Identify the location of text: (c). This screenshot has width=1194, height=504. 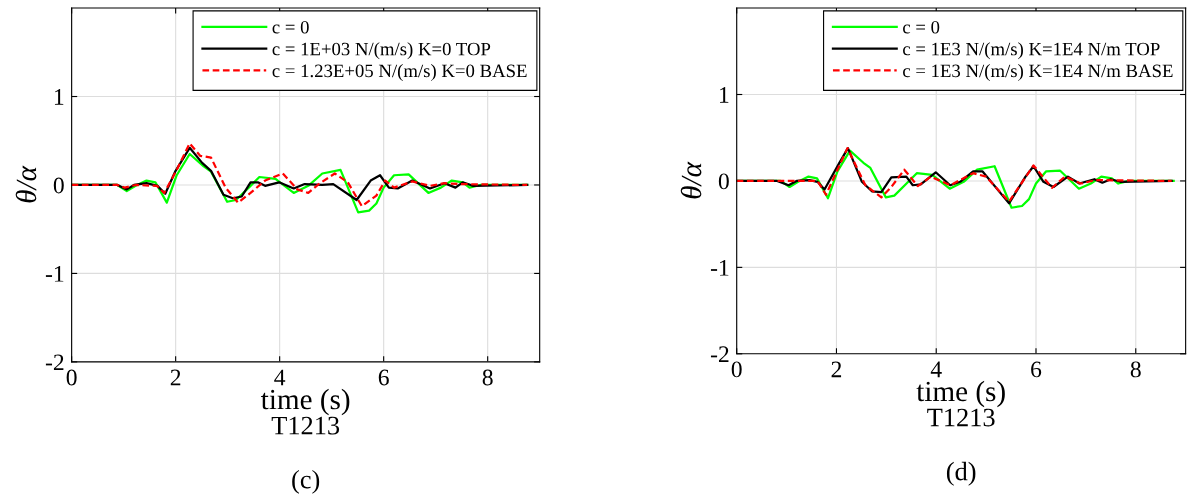
(306, 481).